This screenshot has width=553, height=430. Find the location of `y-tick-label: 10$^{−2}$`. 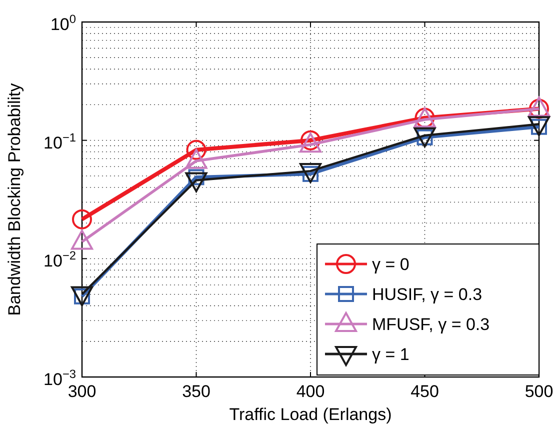

y-tick-label: 10$^{−2}$ is located at coordinates (60, 259).